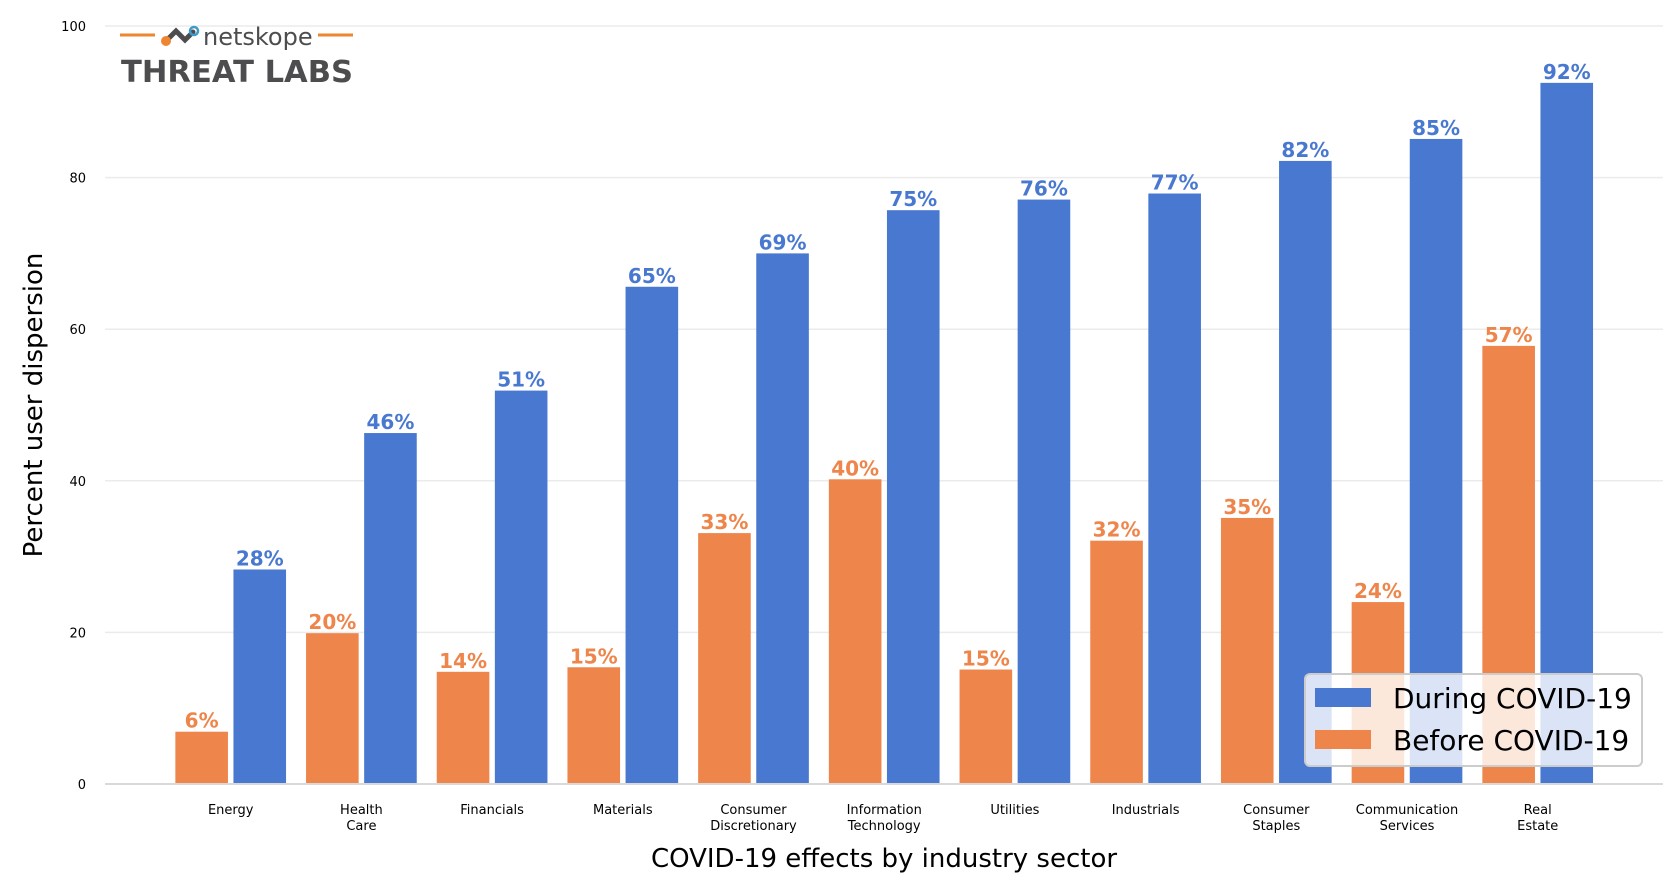  What do you see at coordinates (231, 810) in the screenshot?
I see `x-tick-label: Energy` at bounding box center [231, 810].